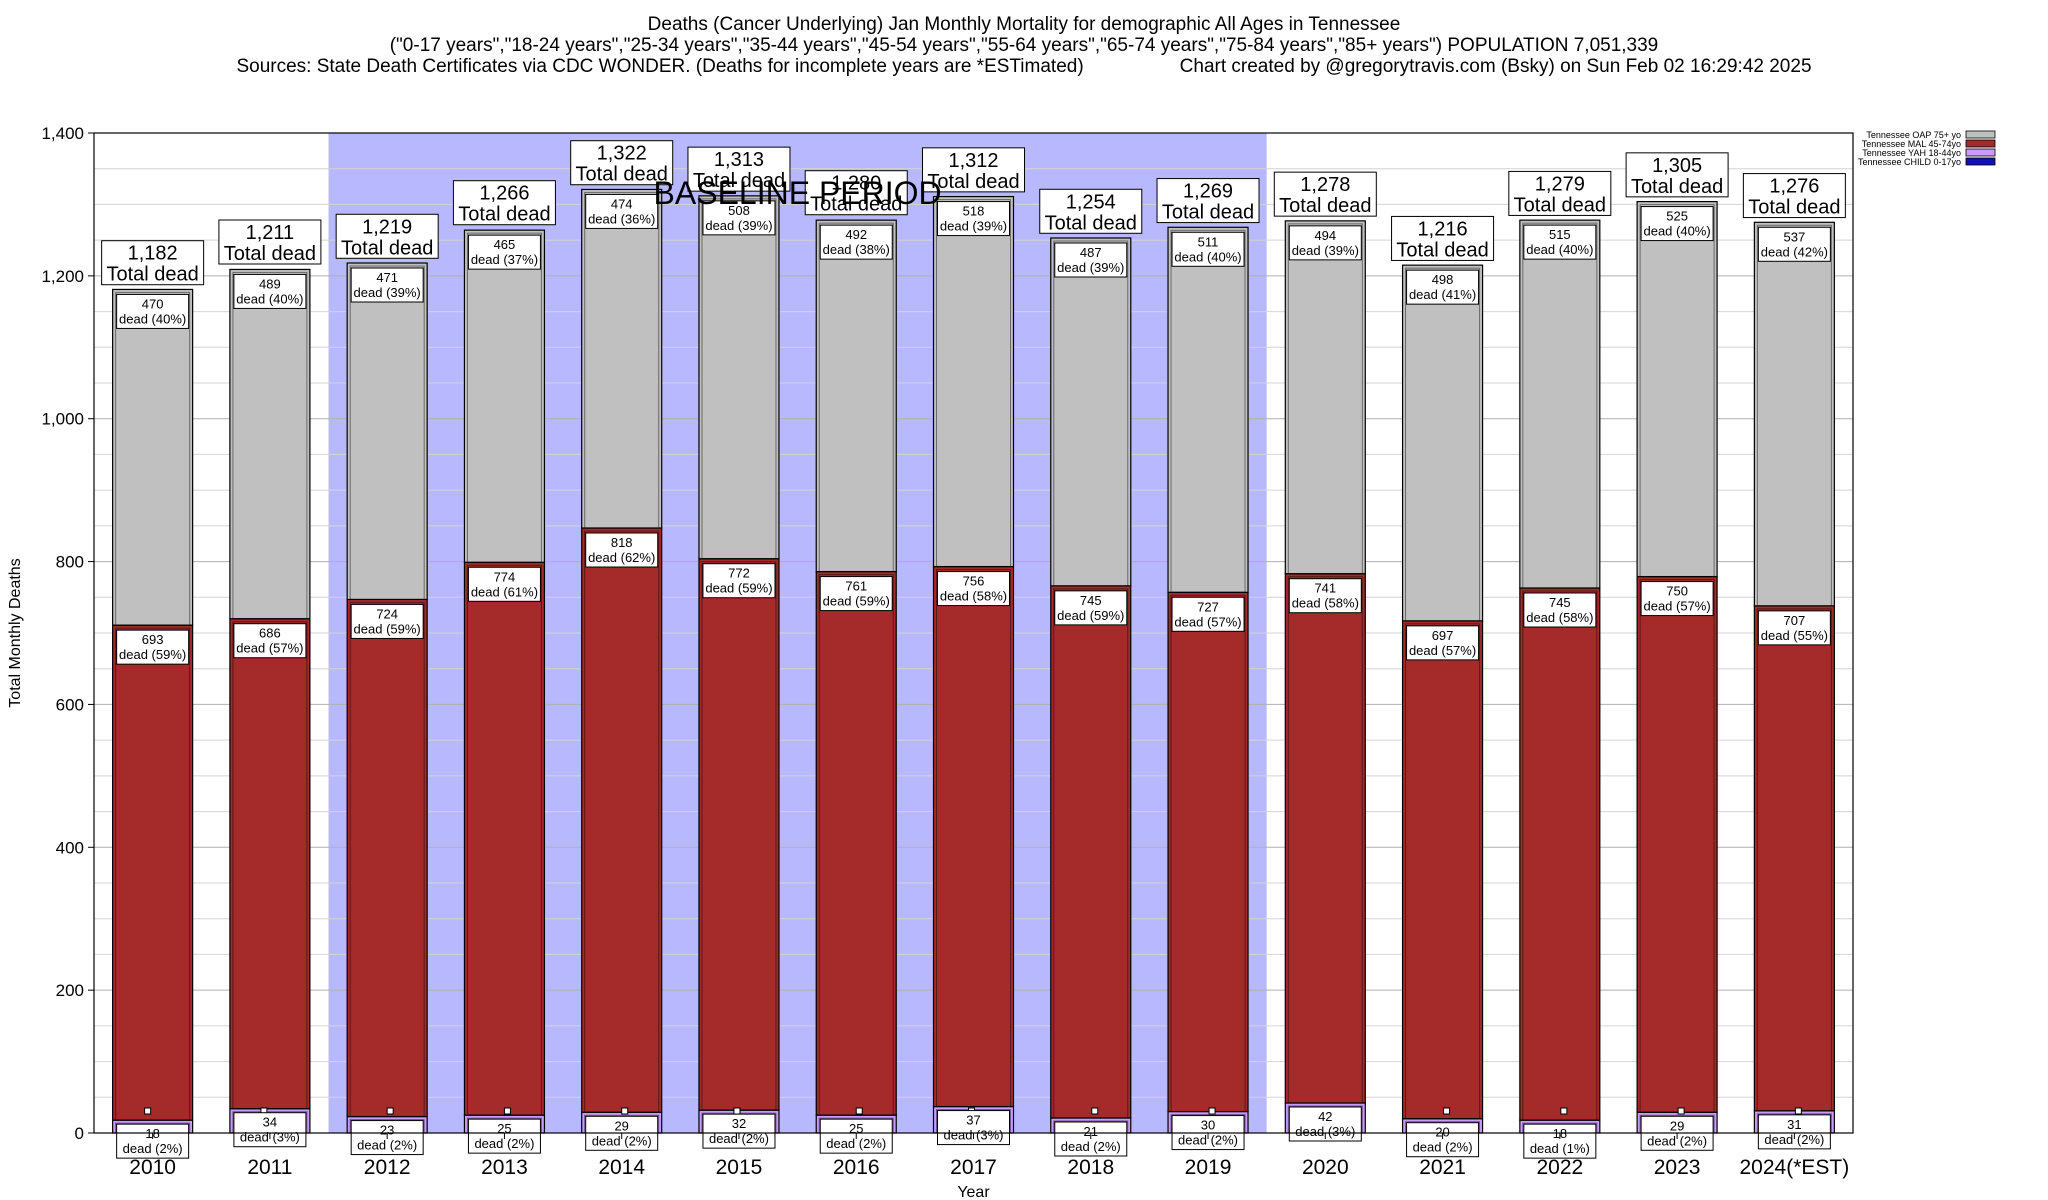 The height and width of the screenshot is (1200, 2048). What do you see at coordinates (974, 211) in the screenshot?
I see `segment-label-value: 518` at bounding box center [974, 211].